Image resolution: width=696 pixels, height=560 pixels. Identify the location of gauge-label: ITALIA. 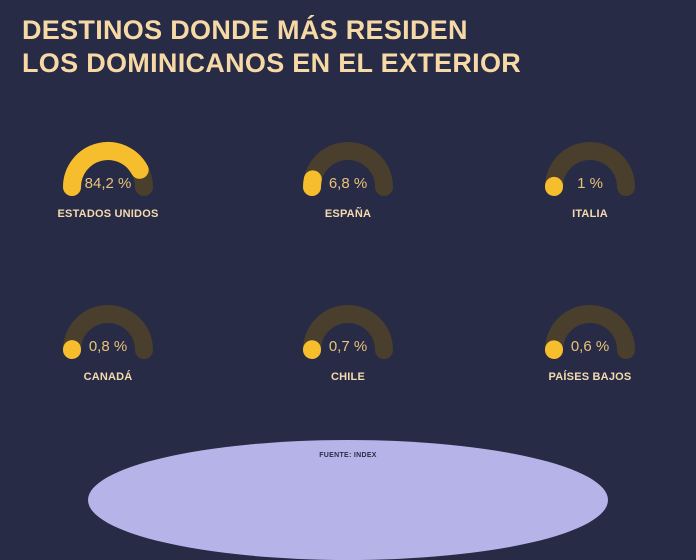
(590, 214).